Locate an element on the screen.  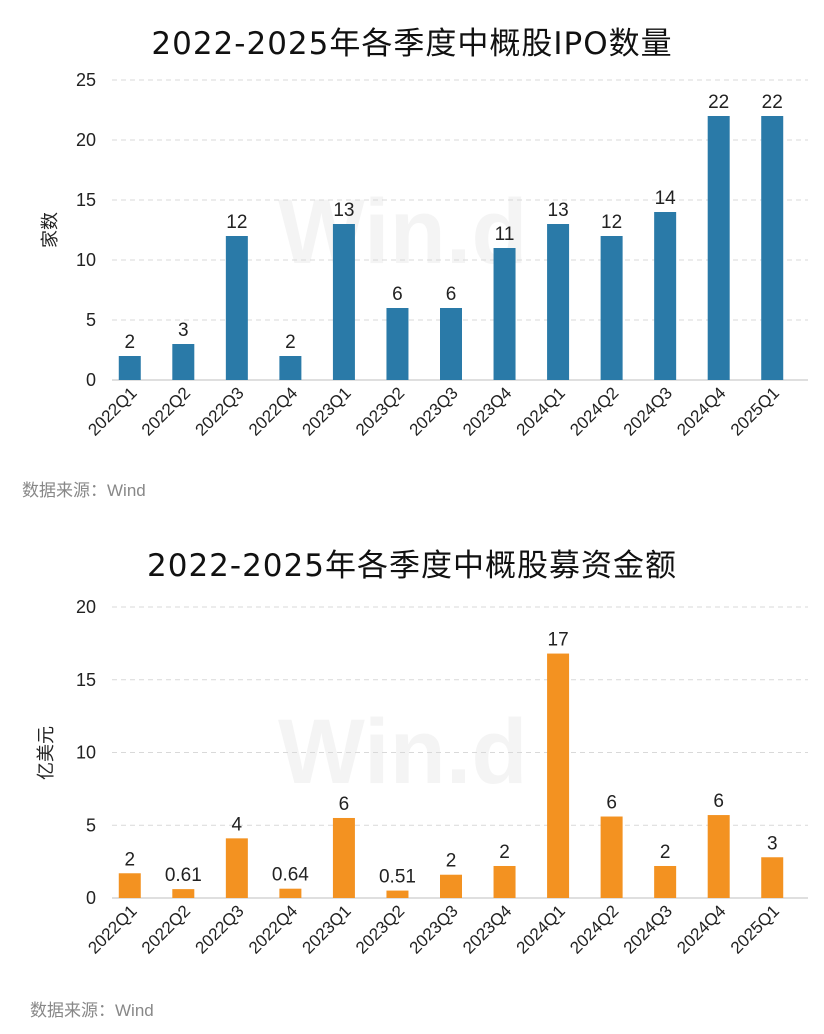
watermark: Win.d is located at coordinates (403, 232).